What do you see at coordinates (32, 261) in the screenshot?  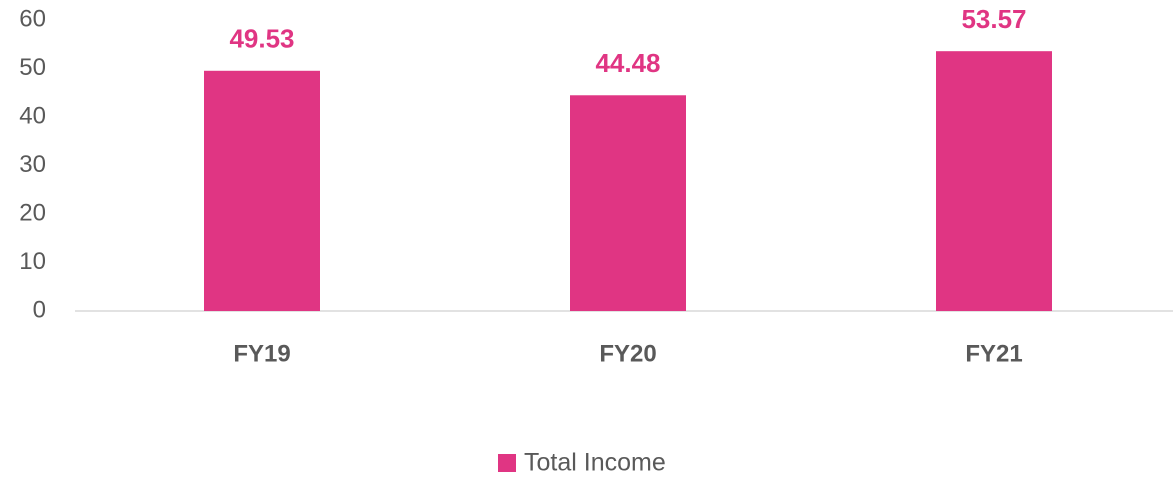 I see `y-tick-label: 10` at bounding box center [32, 261].